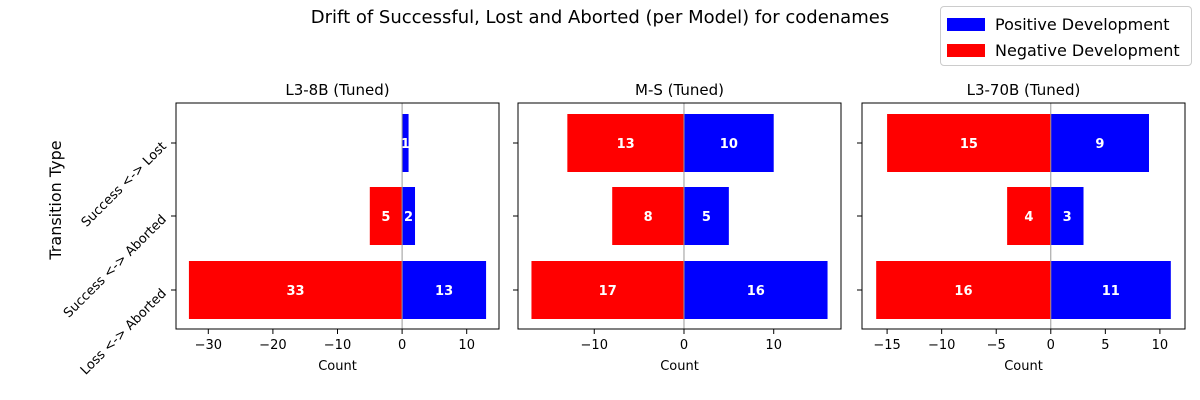 Image resolution: width=1200 pixels, height=400 pixels. Describe the element at coordinates (679, 90) in the screenshot. I see `panel-title: M-S (Tuned)` at that location.